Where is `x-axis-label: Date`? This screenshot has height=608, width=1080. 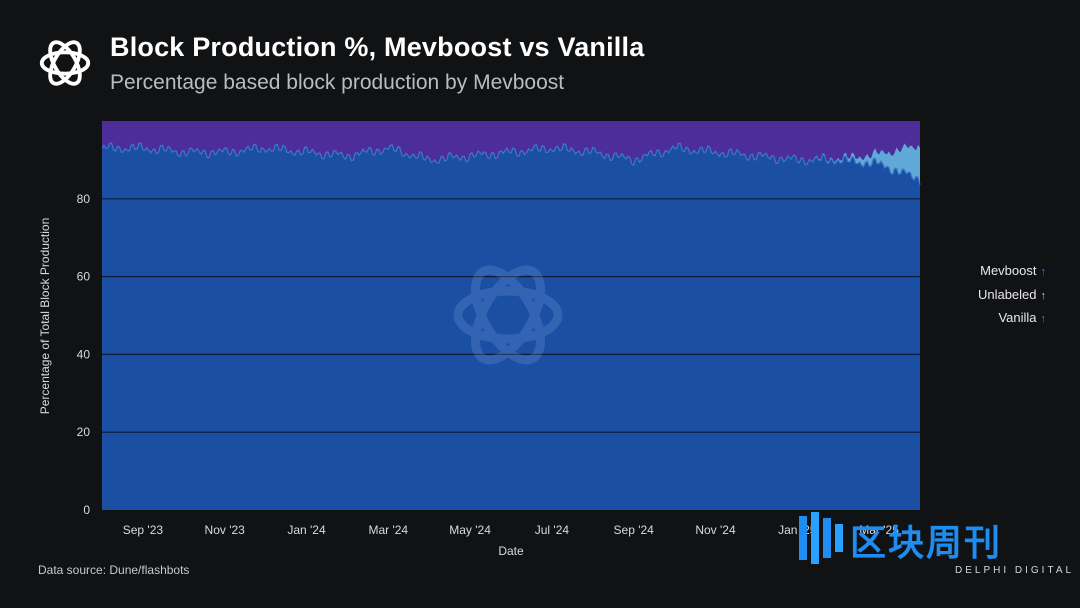 x-axis-label: Date is located at coordinates (511, 551).